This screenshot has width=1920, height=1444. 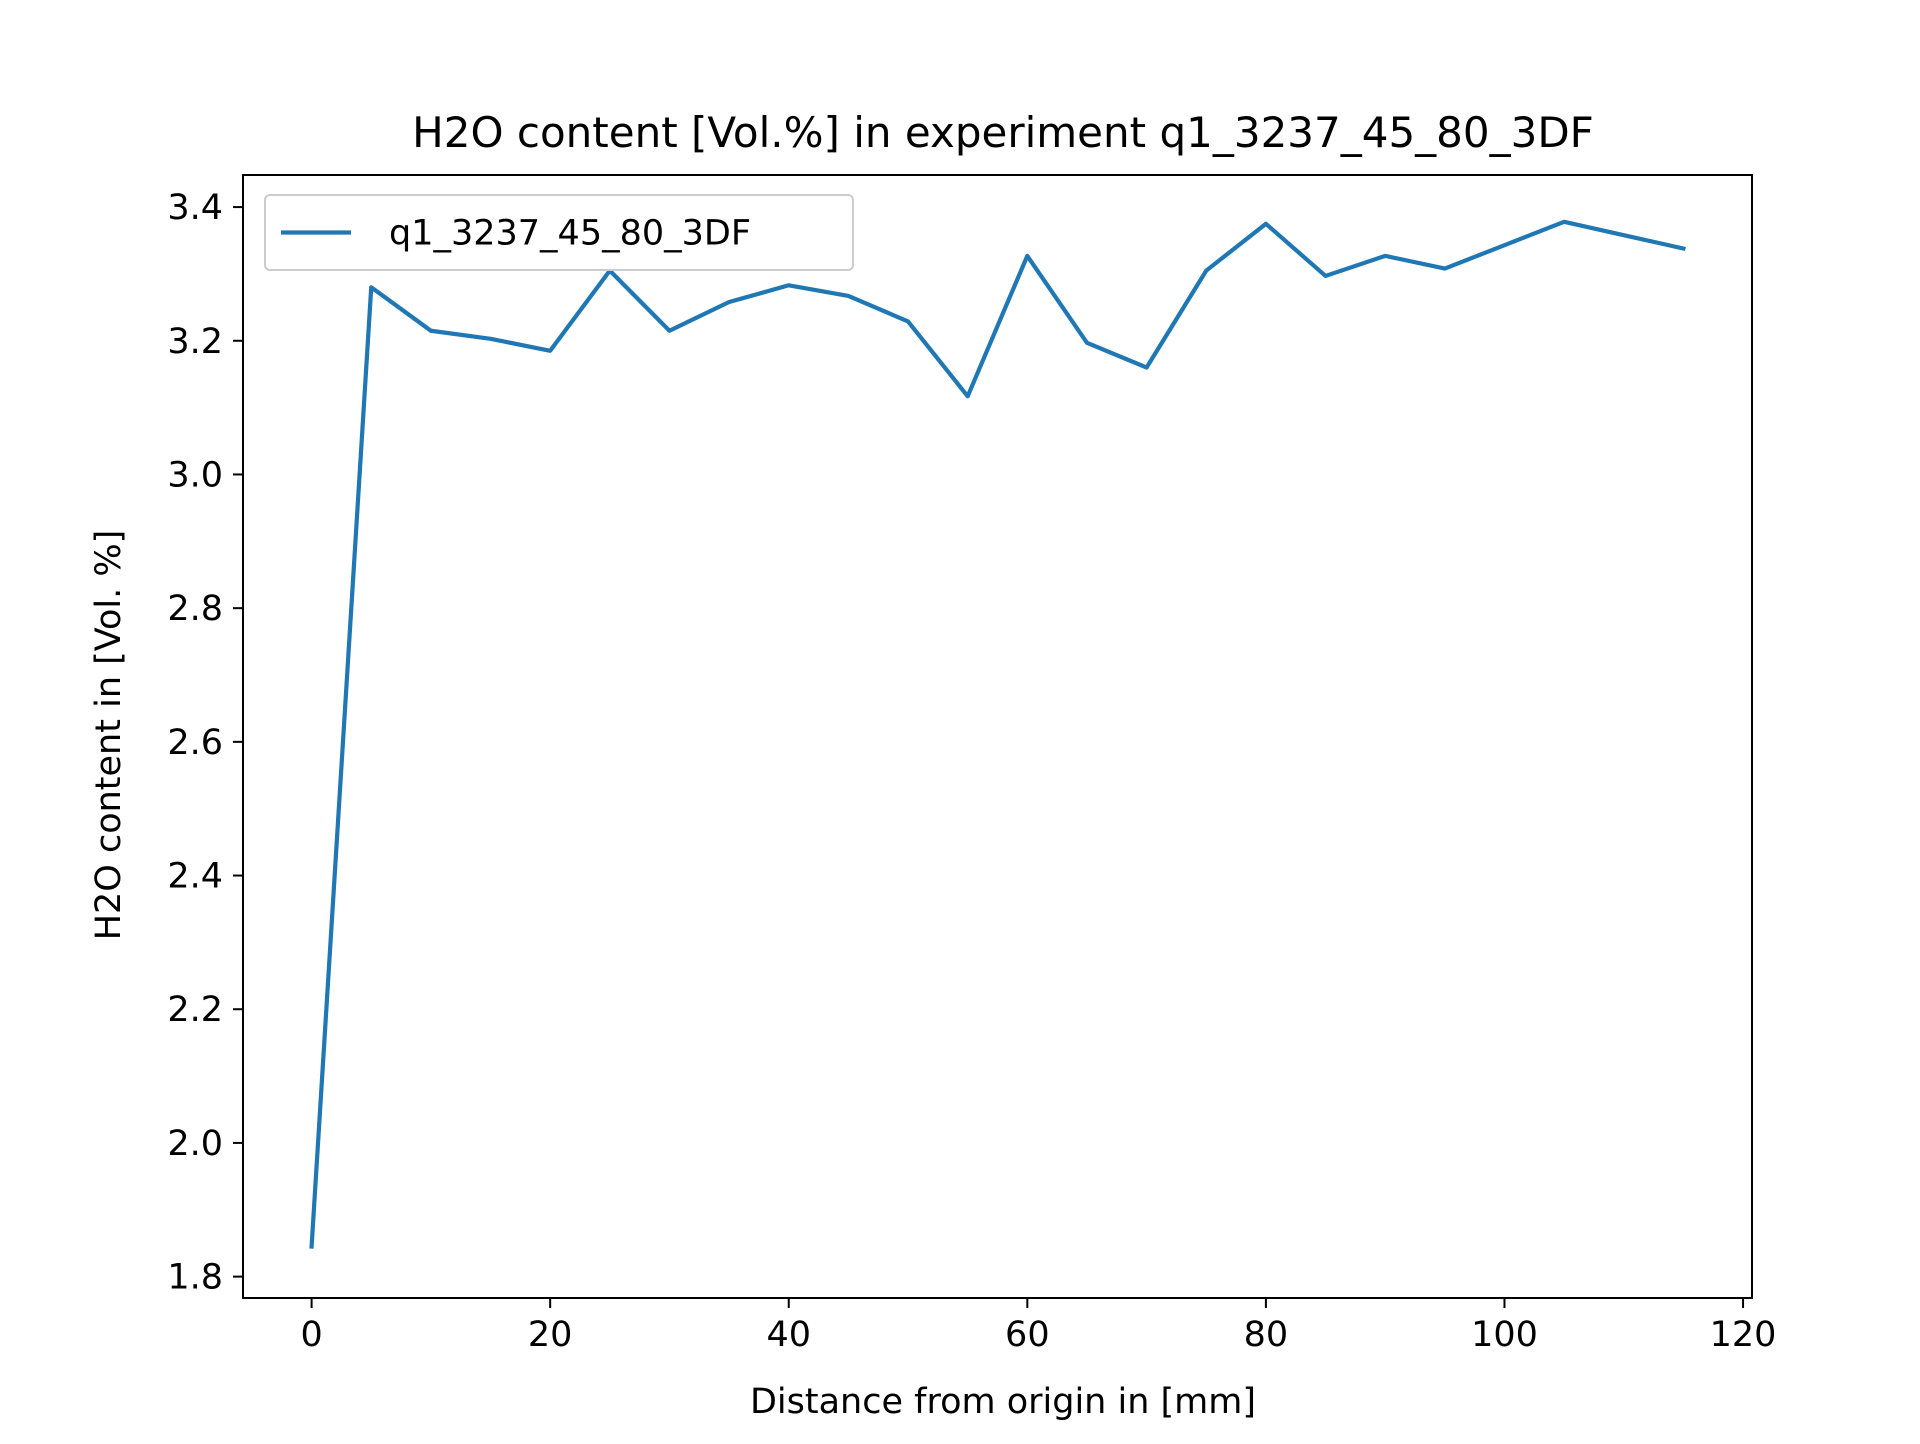 I want to click on x-tick-label: 40, so click(x=788, y=1335).